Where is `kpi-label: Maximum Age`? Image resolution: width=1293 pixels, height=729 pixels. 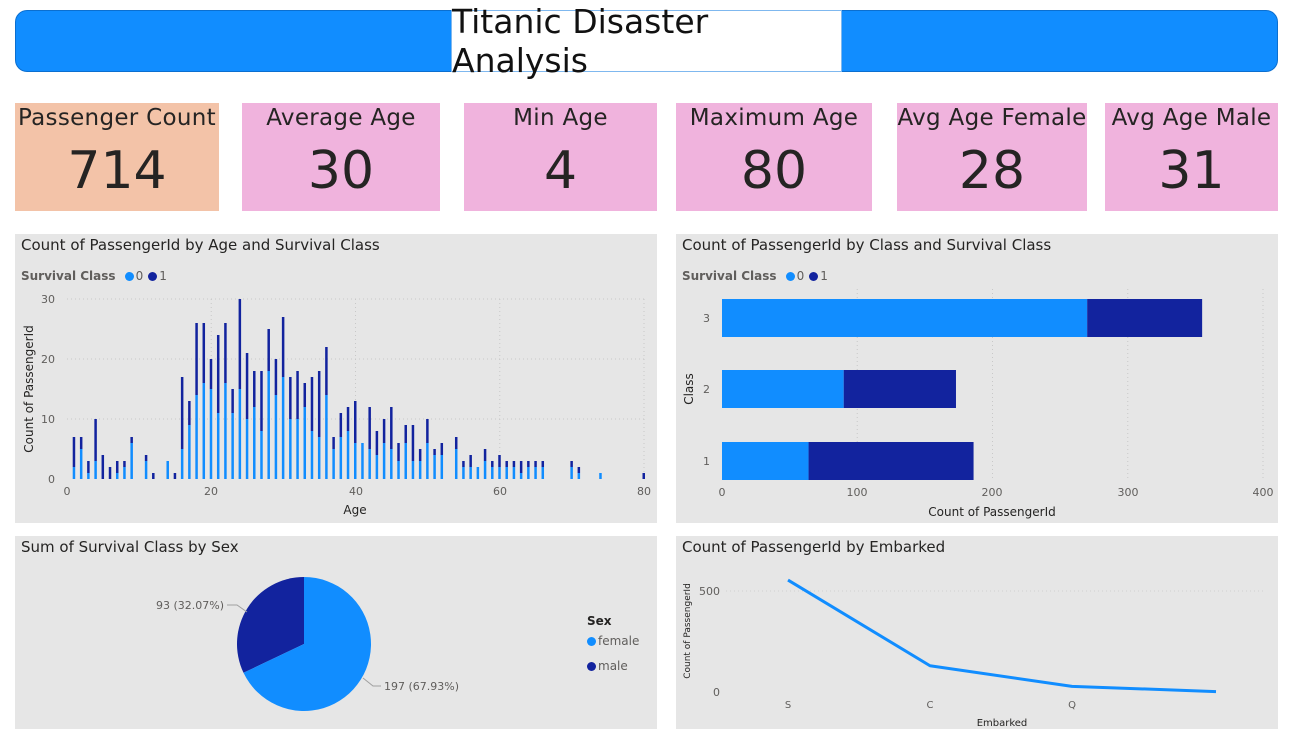
kpi-label: Maximum Age is located at coordinates (774, 118).